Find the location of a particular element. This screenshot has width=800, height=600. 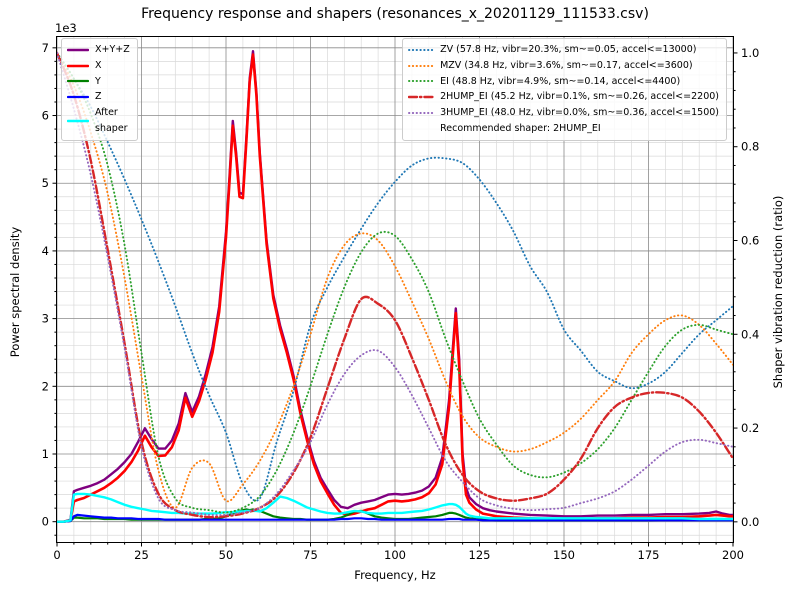

svg-text: 0.8 is located at coordinates (750, 147).